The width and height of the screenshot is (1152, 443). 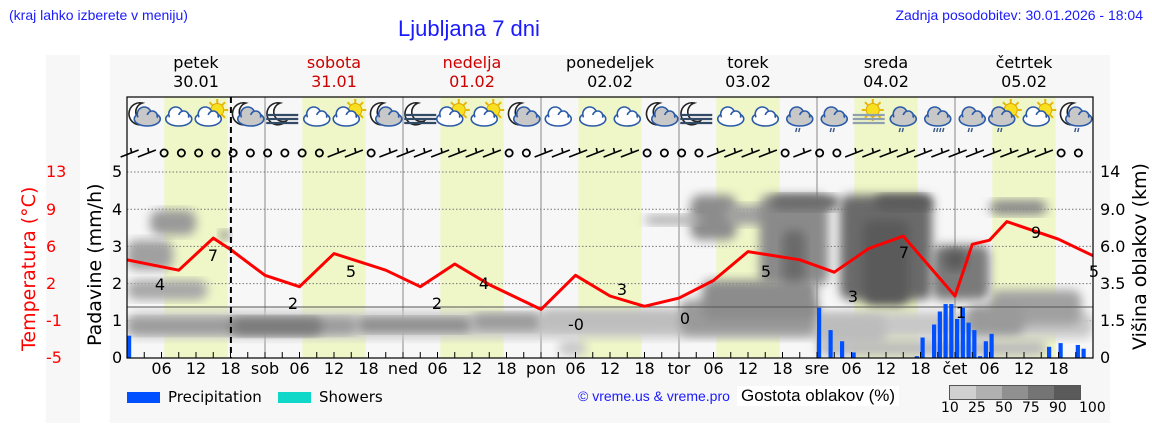 What do you see at coordinates (610, 72) in the screenshot?
I see `day-label-3: ponedeljek 02.02` at bounding box center [610, 72].